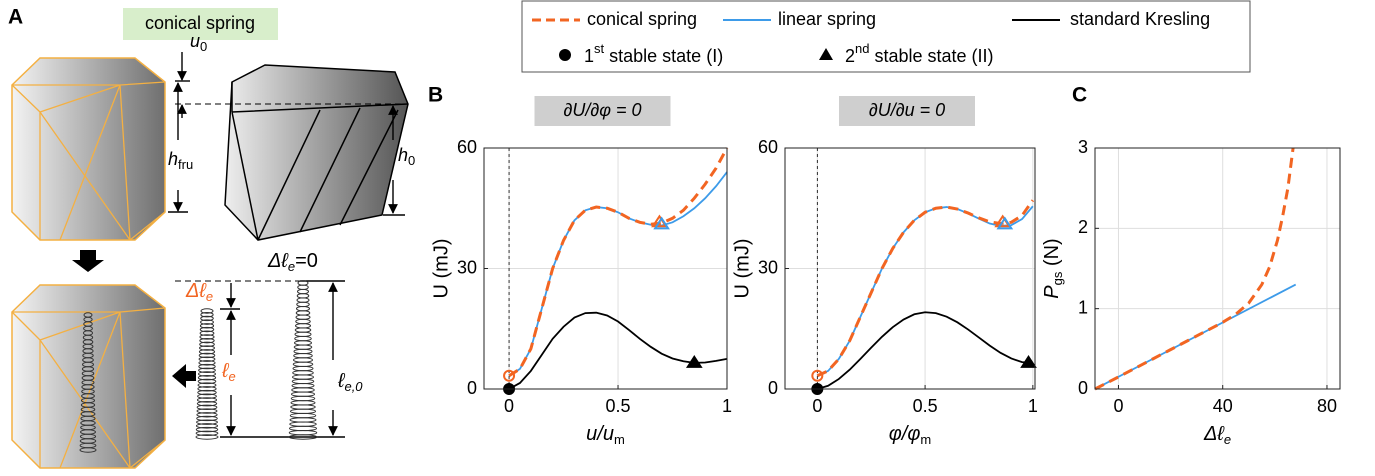  Describe the element at coordinates (1083, 307) in the screenshot. I see `y-tick-label: 1` at that location.